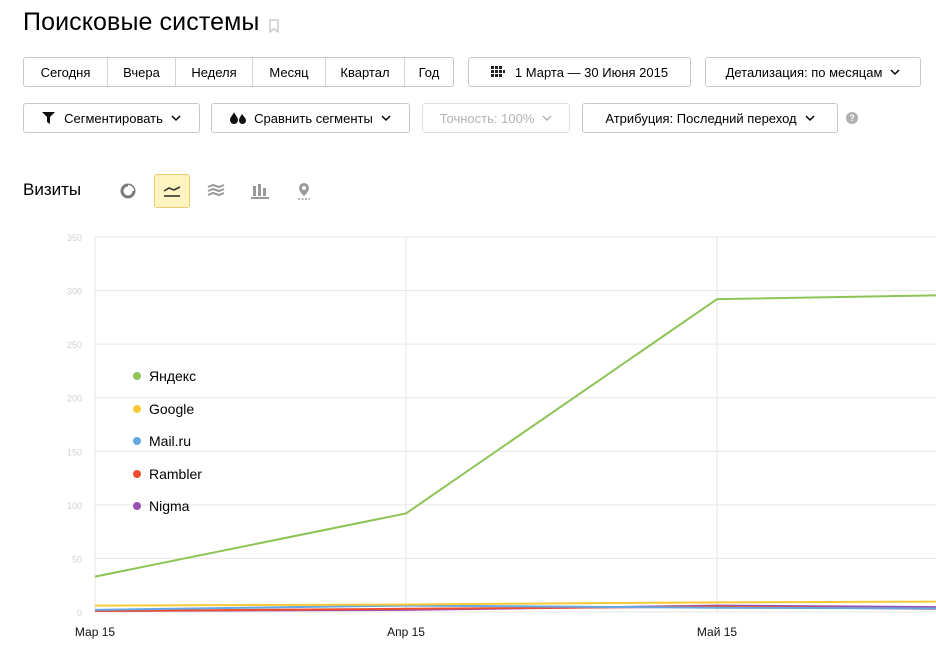  Describe the element at coordinates (717, 632) in the screenshot. I see `x-tick-label: Май 15` at that location.